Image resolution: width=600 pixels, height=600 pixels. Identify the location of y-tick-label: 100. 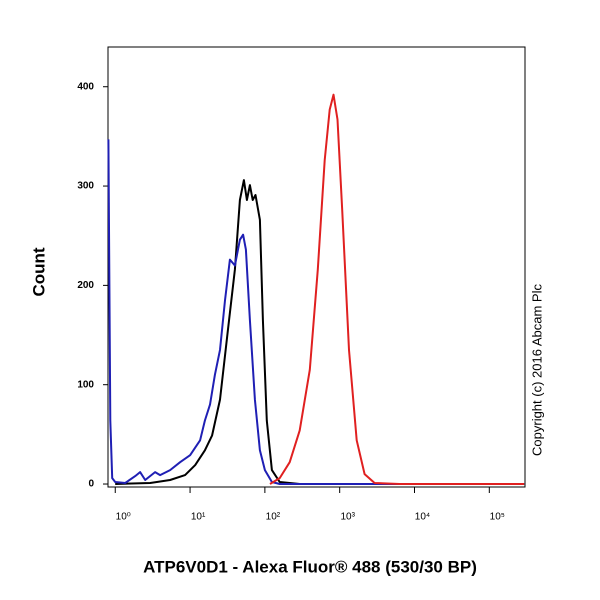
(85, 384).